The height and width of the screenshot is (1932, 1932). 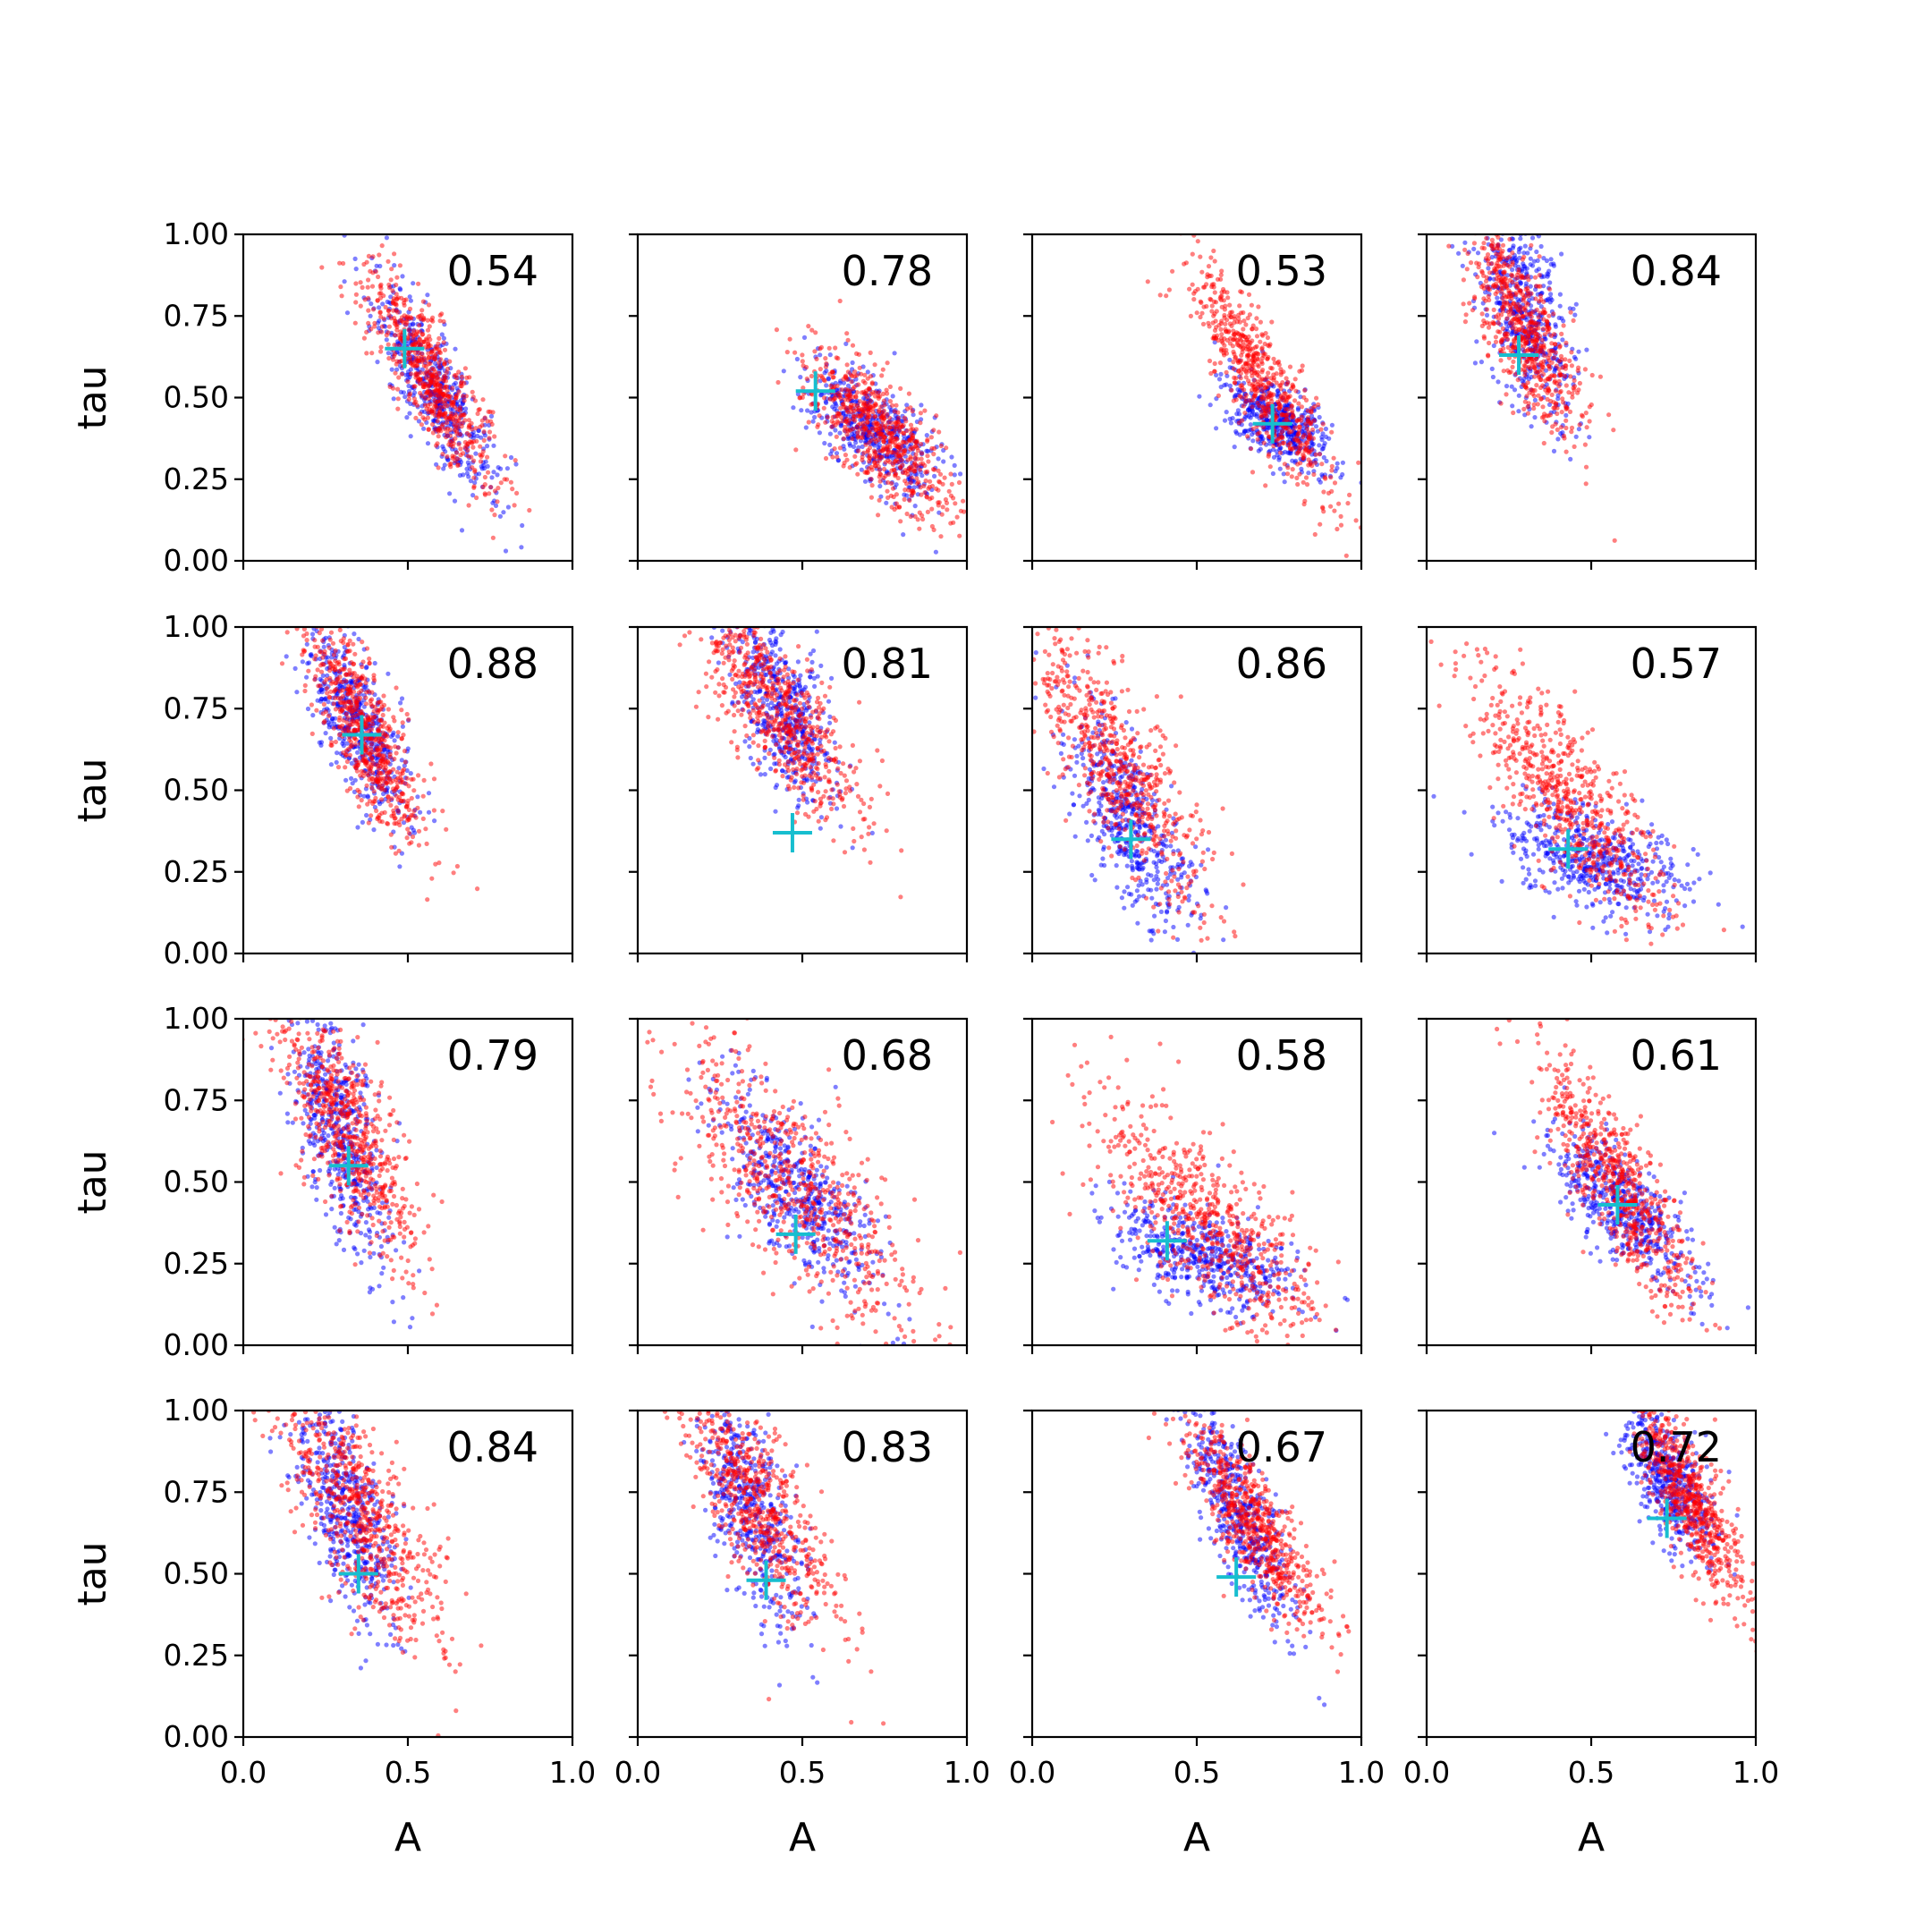 What do you see at coordinates (1272, 423) in the screenshot?
I see `plus-marker` at bounding box center [1272, 423].